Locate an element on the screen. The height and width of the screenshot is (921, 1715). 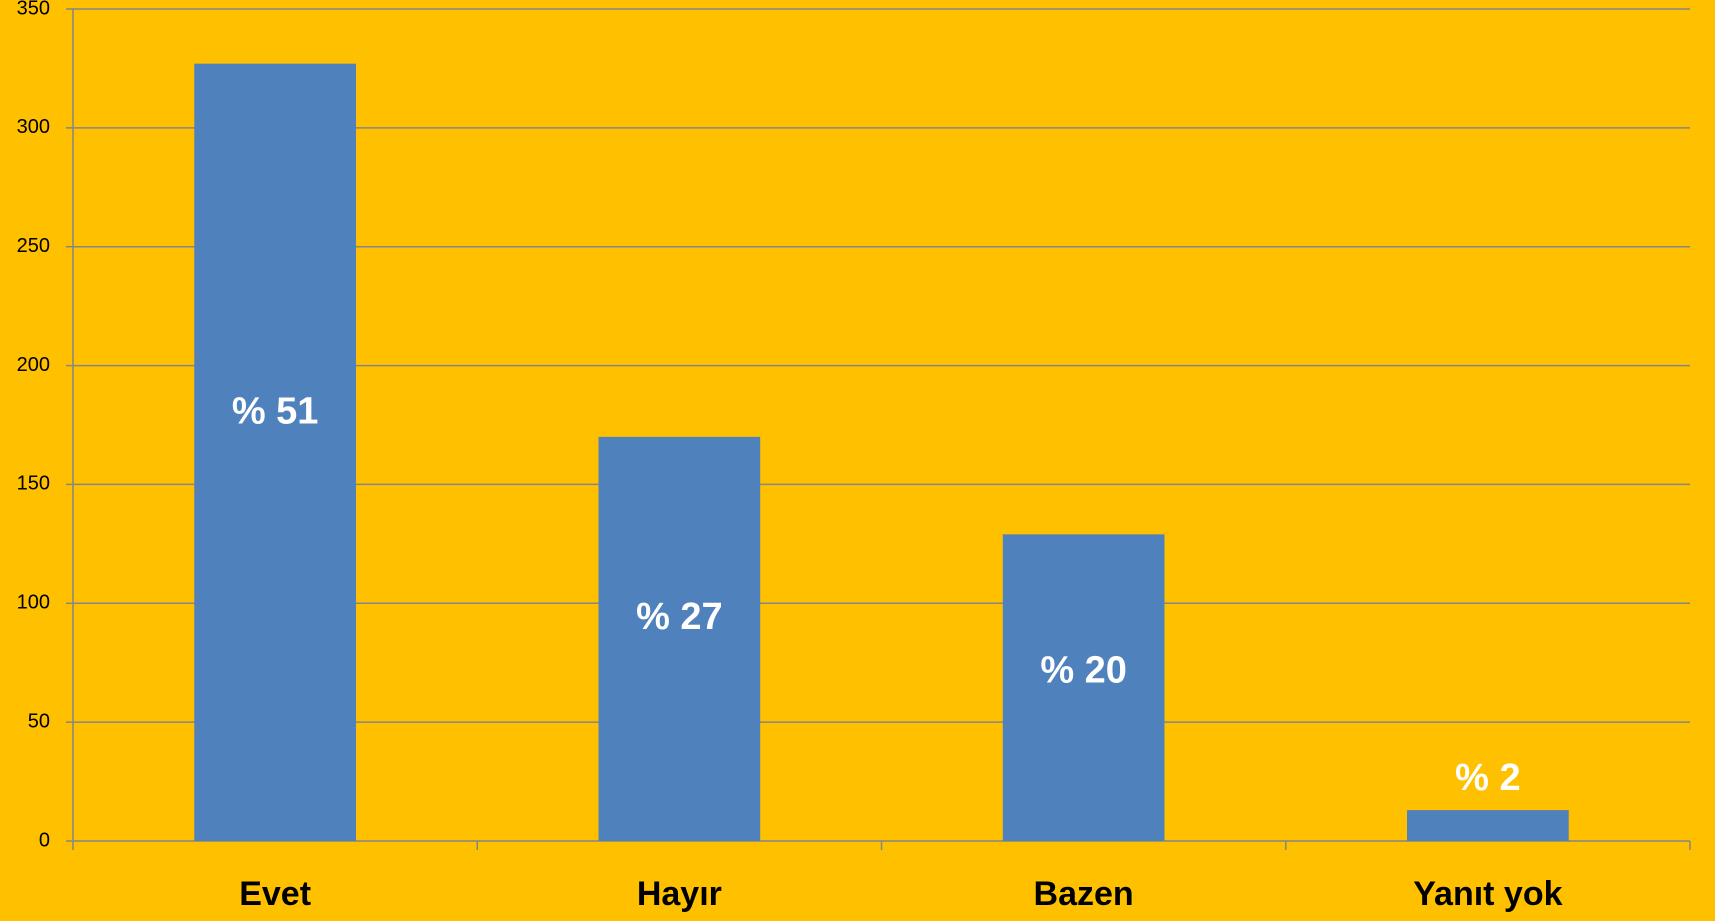
x-tick-label: Bazen is located at coordinates (1084, 894).